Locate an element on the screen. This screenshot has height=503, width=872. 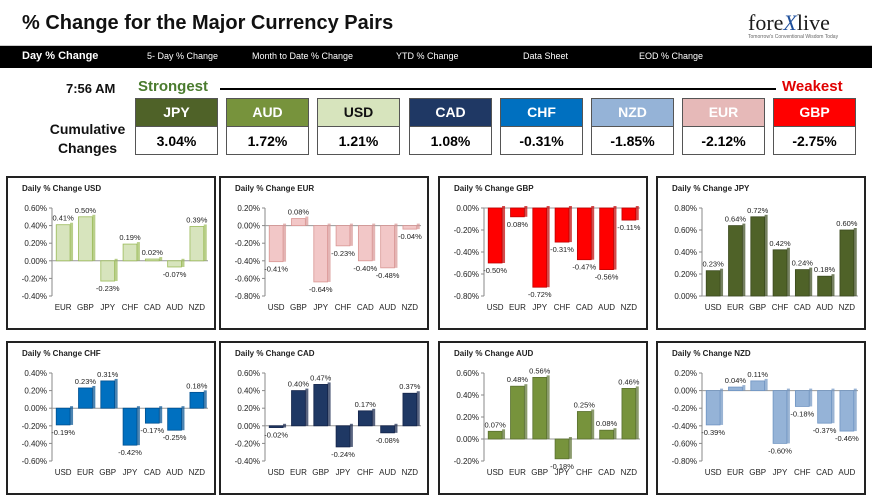
currency-box-usd: USD 1.21% is located at coordinates (358, 126).